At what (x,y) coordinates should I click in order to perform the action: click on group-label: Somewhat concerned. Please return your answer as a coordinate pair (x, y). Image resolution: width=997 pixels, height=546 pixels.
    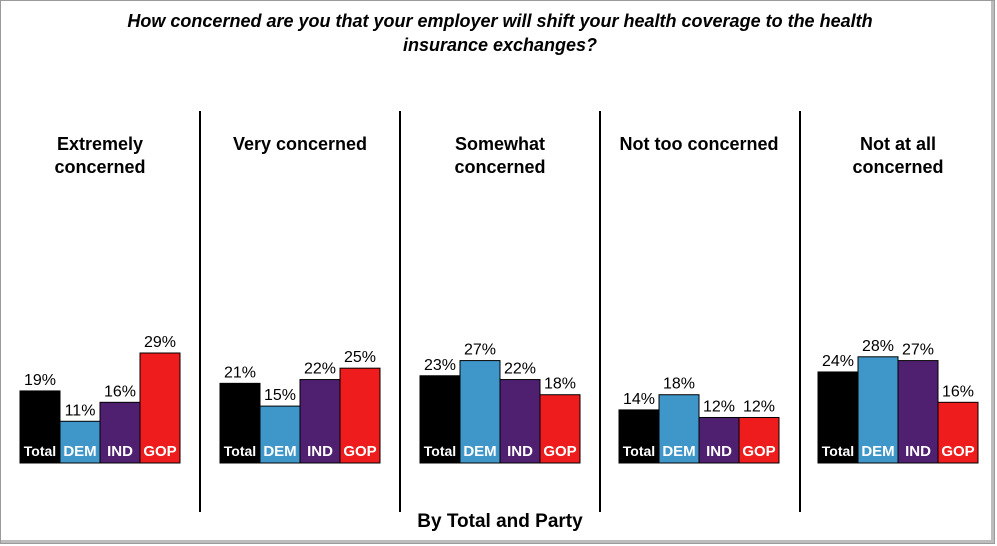
    Looking at the image, I should click on (499, 155).